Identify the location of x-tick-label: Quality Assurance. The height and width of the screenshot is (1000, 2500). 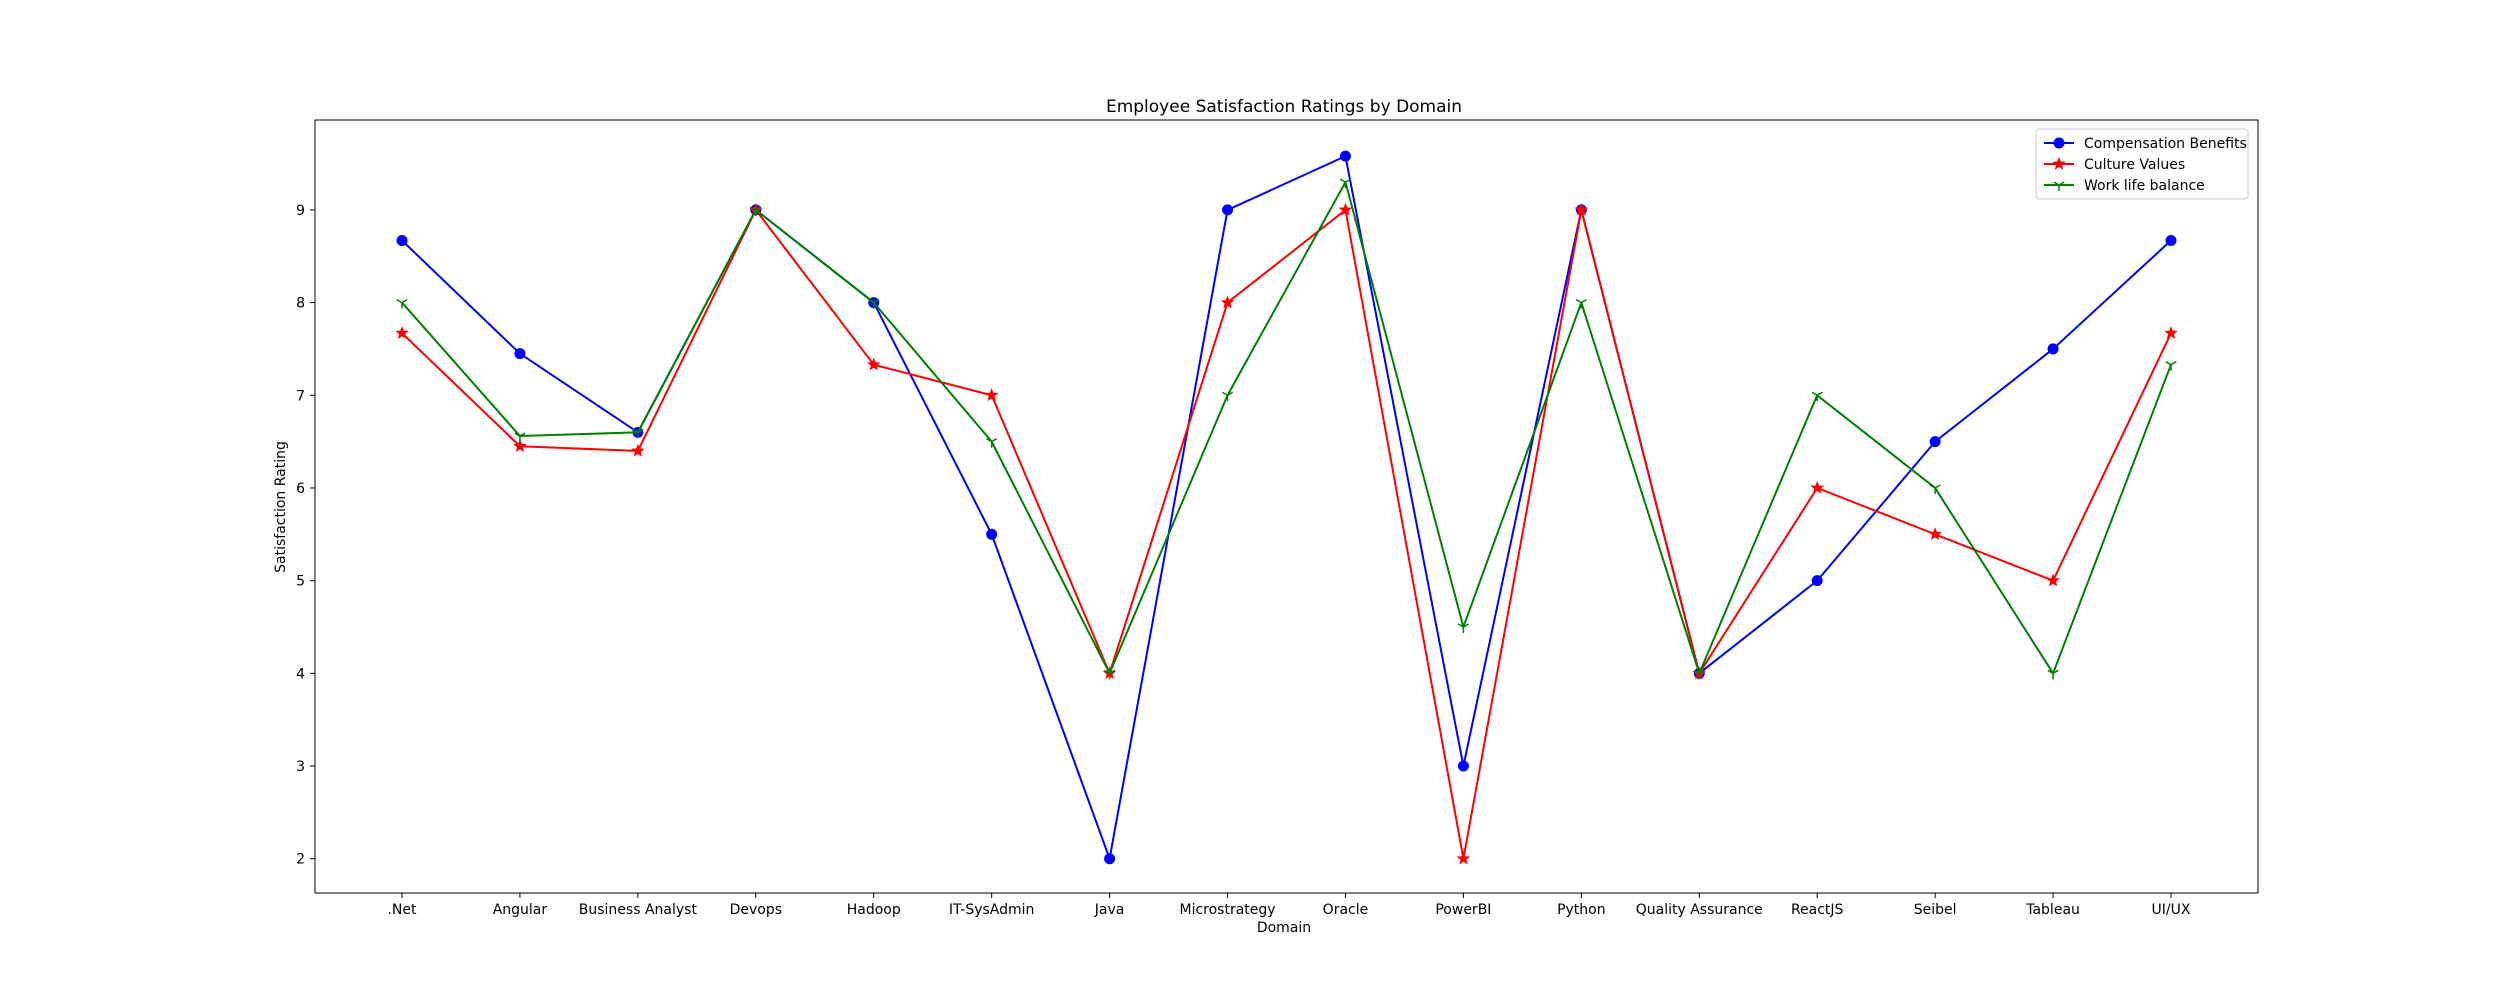
(1699, 910).